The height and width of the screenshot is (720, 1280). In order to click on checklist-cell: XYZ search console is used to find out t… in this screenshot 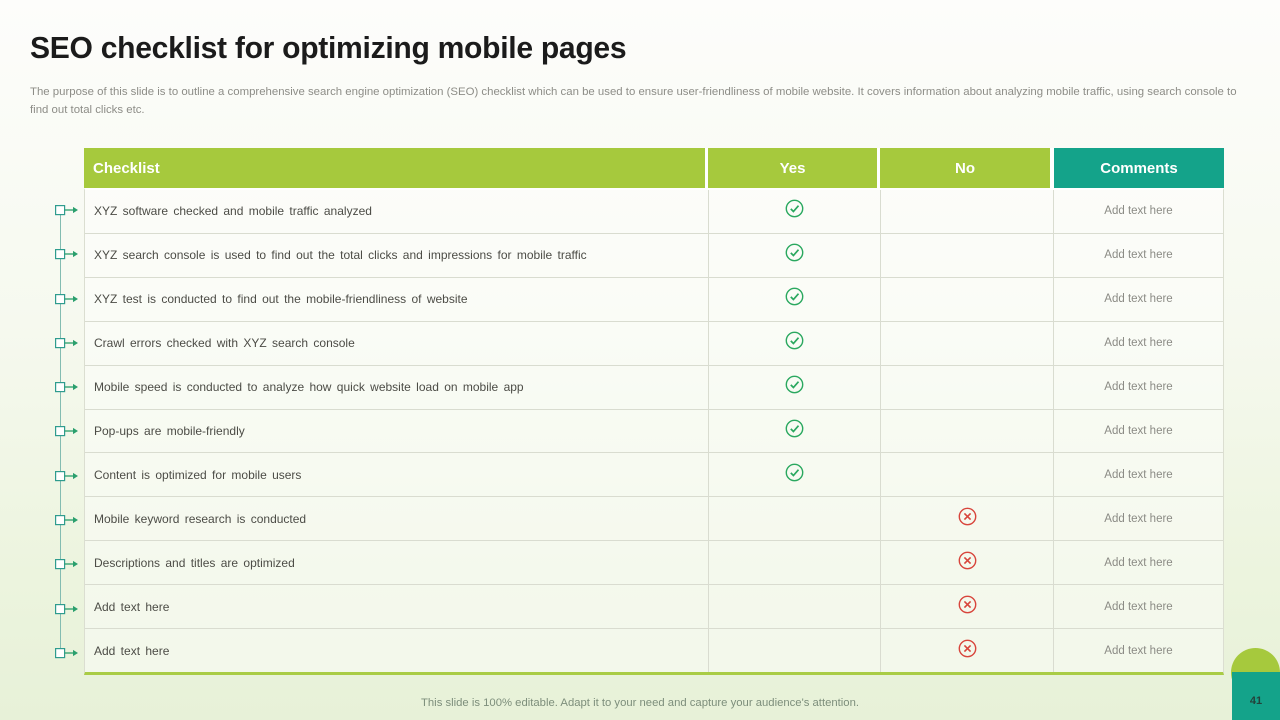, I will do `click(340, 255)`.